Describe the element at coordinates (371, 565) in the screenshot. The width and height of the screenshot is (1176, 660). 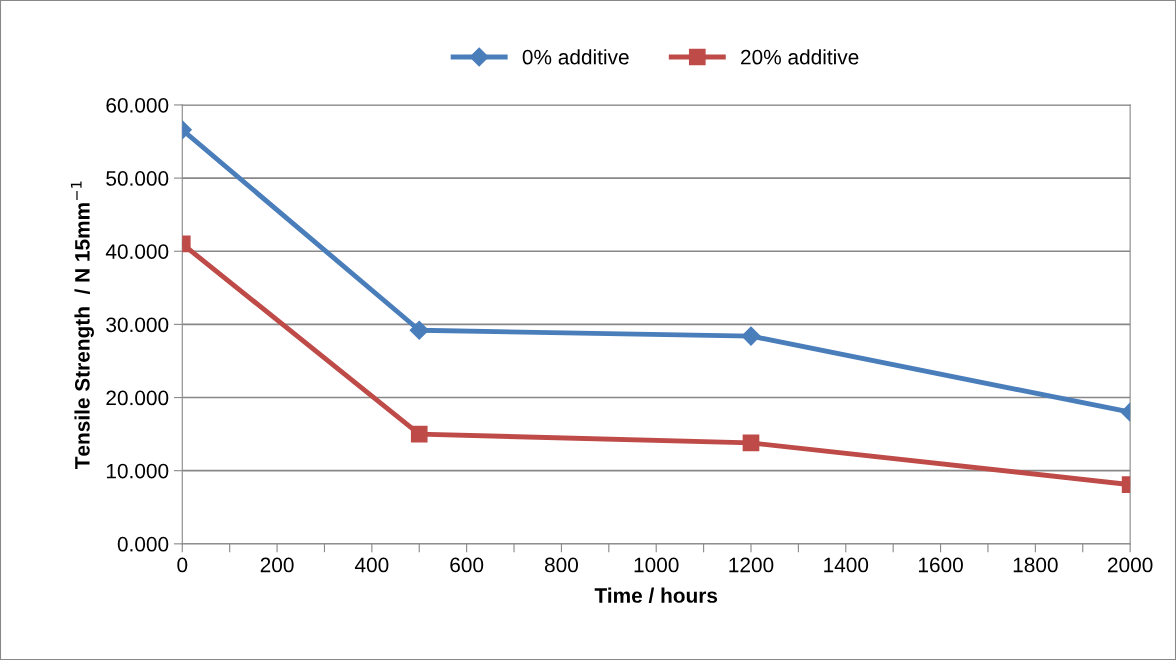
I see `x-tick-label: 400` at that location.